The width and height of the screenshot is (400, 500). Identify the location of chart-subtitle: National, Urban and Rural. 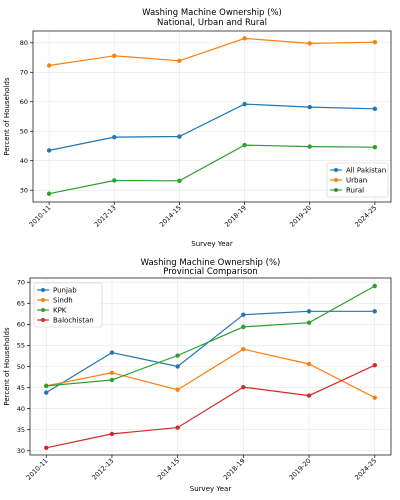
(212, 23).